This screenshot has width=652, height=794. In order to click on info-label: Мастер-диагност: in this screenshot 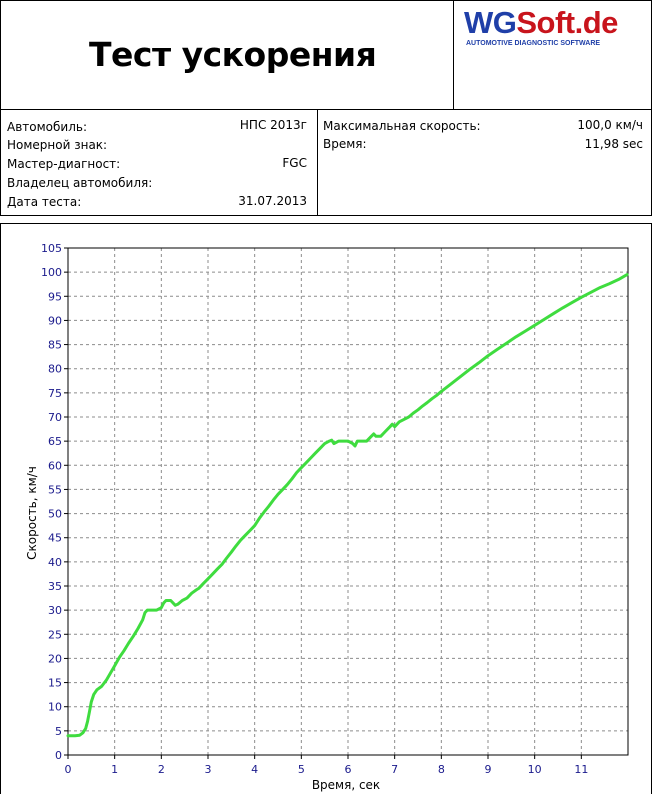, I will do `click(64, 164)`.